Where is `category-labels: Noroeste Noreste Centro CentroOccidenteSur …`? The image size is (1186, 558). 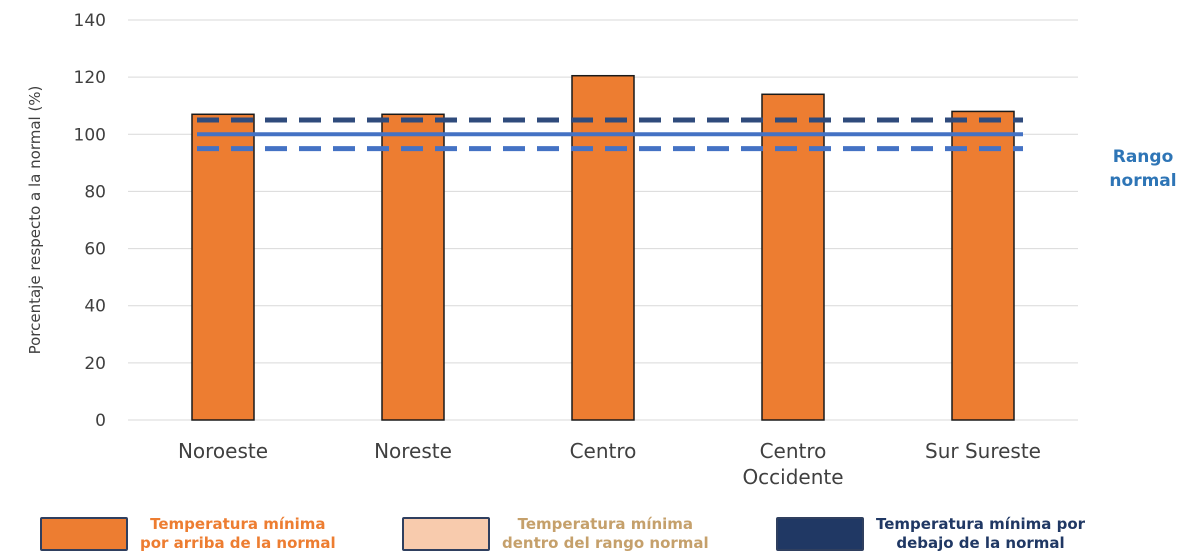 category-labels: Noroeste Noreste Centro CentroOccidenteSur … is located at coordinates (609, 464).